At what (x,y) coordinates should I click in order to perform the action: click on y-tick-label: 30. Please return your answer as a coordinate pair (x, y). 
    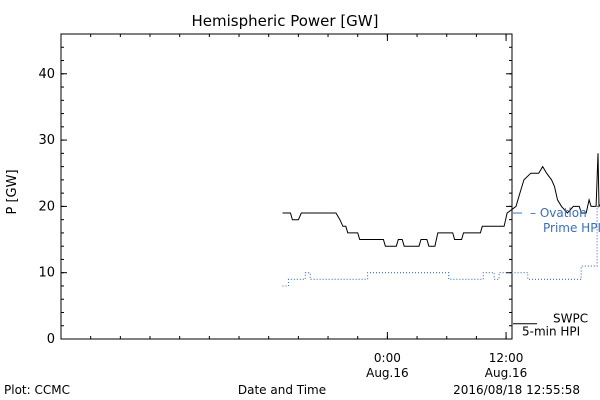
    Looking at the image, I should click on (46, 140).